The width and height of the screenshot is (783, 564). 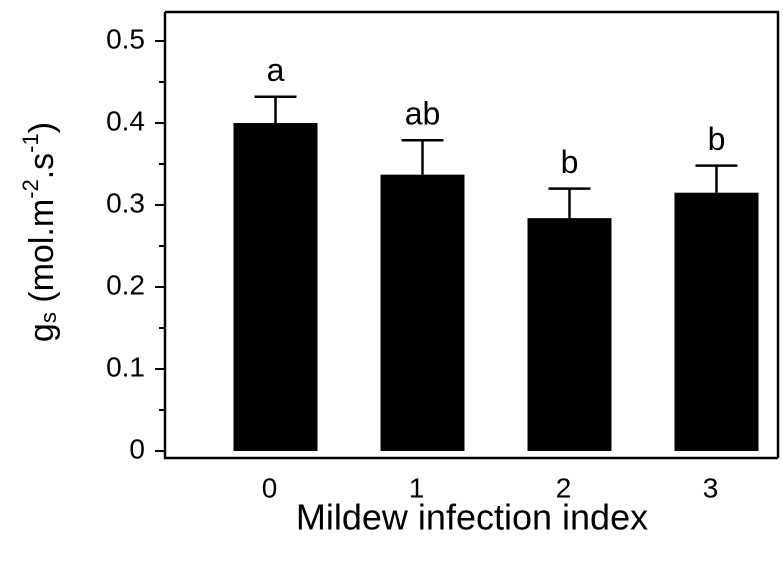 I want to click on y-label-part: s, so click(x=48, y=317).